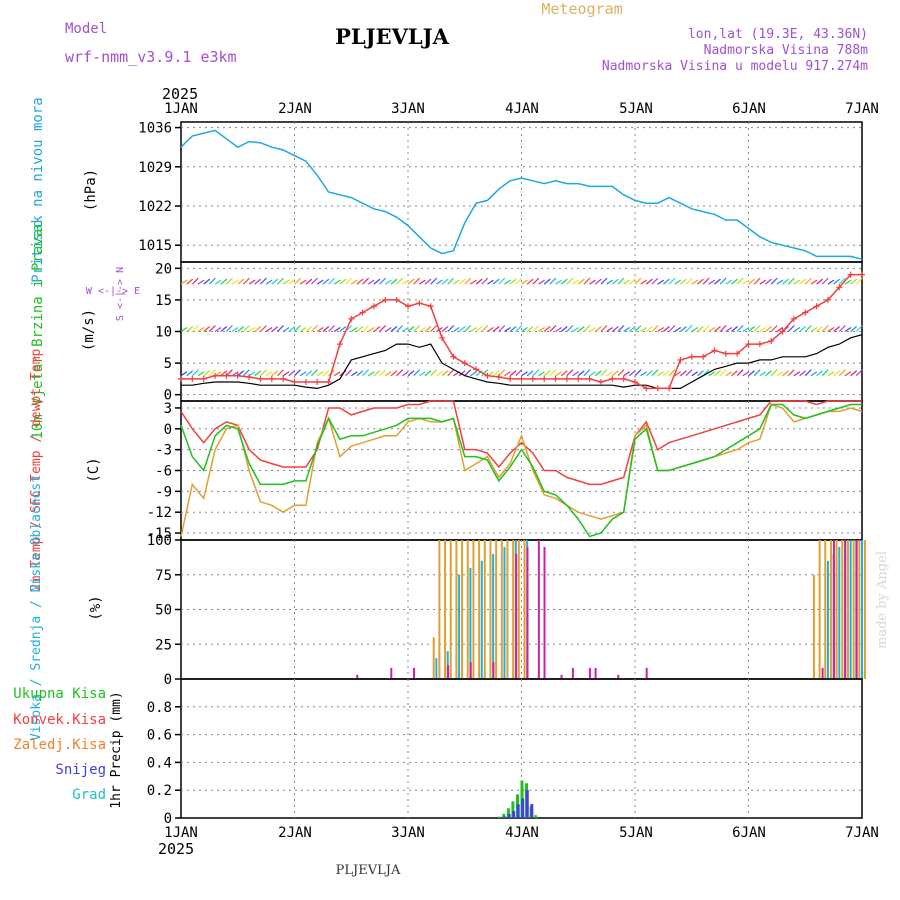  Describe the element at coordinates (163, 451) in the screenshot. I see `y-tick-label: -3` at that location.